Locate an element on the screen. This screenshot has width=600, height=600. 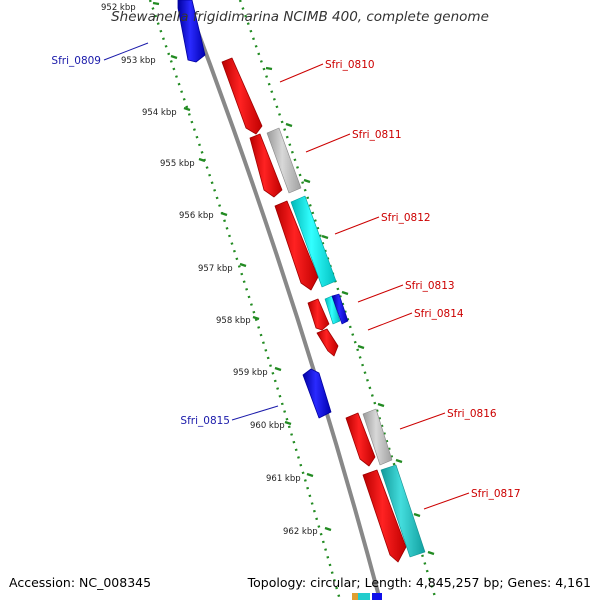
scale-label: 957 kbp is located at coordinates (215, 269).